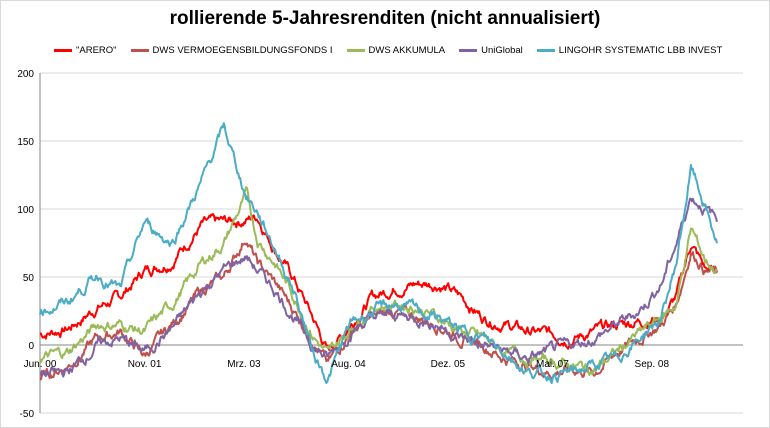  What do you see at coordinates (27, 414) in the screenshot?
I see `y-tick-label: -50` at bounding box center [27, 414].